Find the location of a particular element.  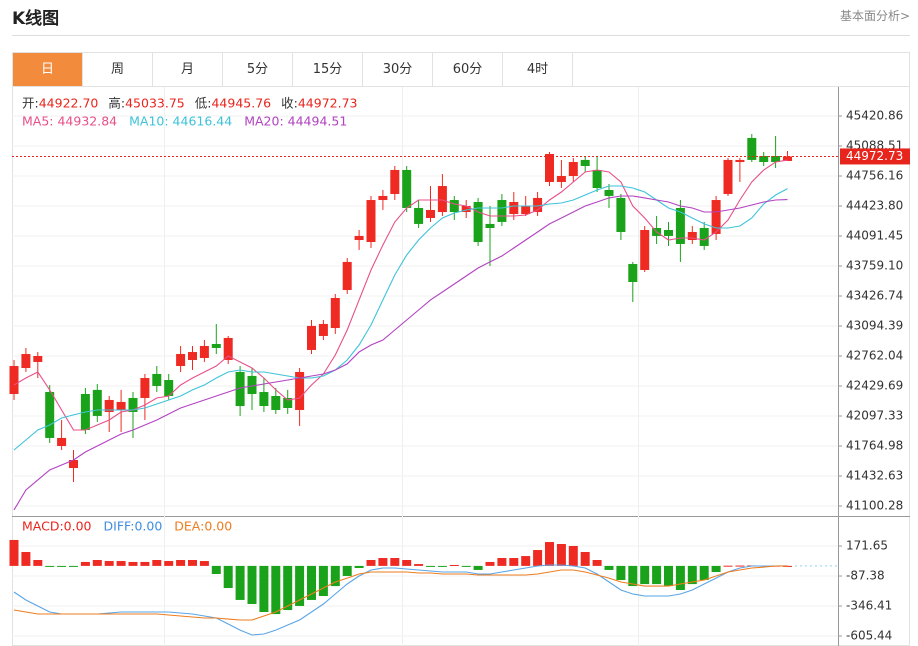

y-tick-label: 42429.69 is located at coordinates (874, 386).